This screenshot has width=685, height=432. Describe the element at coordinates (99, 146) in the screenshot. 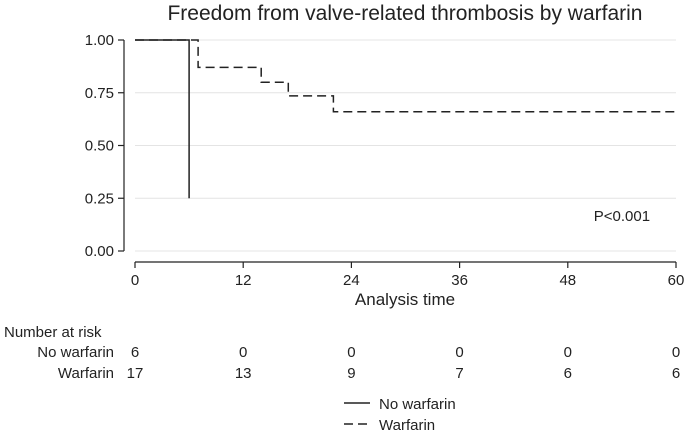

I see `y-tick-label: 0.50` at that location.